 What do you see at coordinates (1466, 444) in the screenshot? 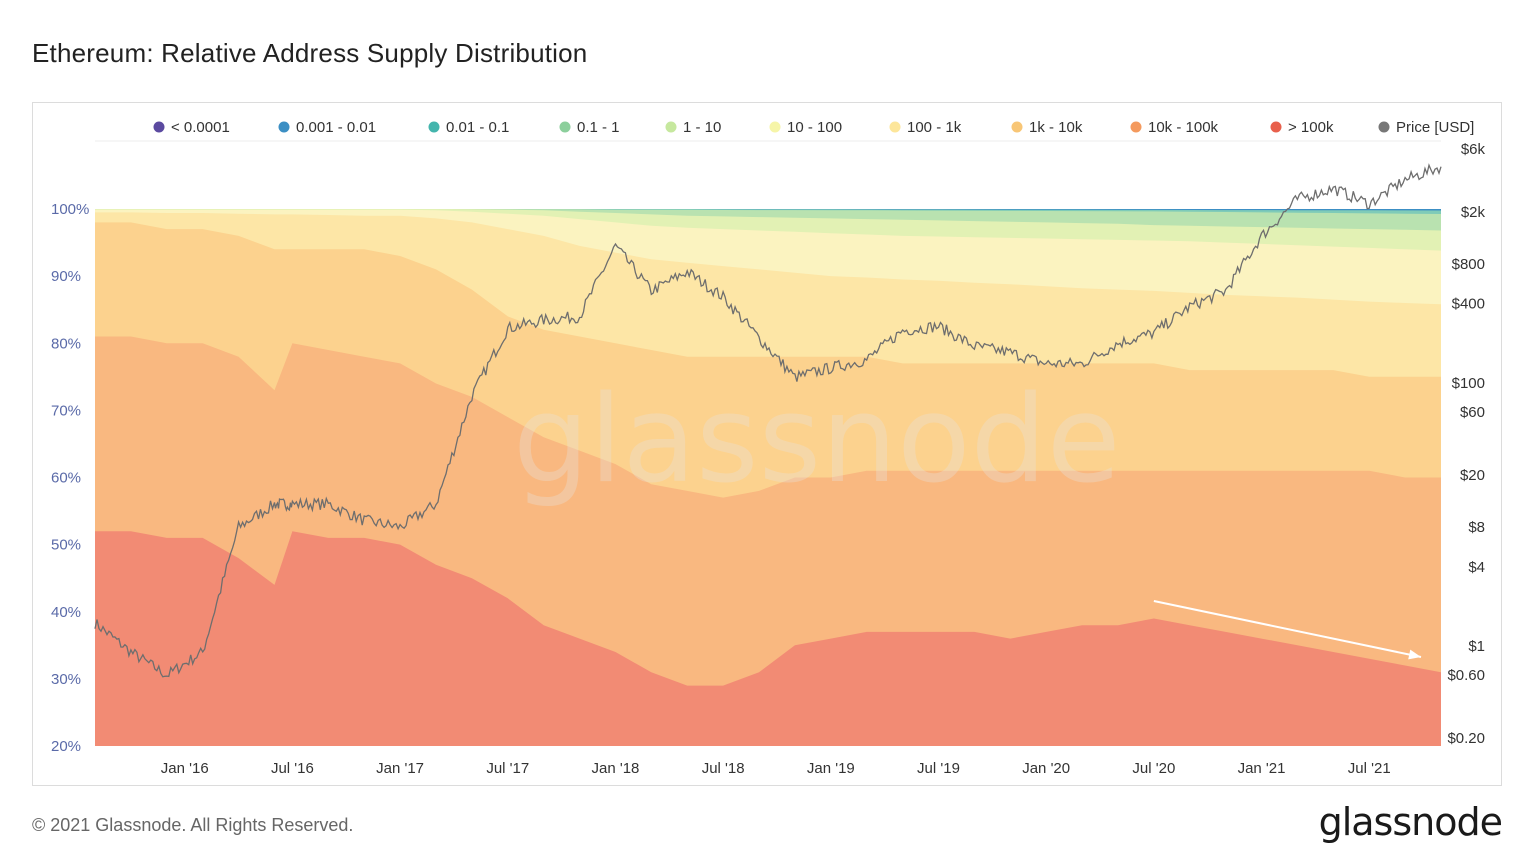
I see `right-axis: $0.20 $0.60 $1 $4 $8 $20 $60 $100 $400 $800 $2k $6k` at bounding box center [1466, 444].